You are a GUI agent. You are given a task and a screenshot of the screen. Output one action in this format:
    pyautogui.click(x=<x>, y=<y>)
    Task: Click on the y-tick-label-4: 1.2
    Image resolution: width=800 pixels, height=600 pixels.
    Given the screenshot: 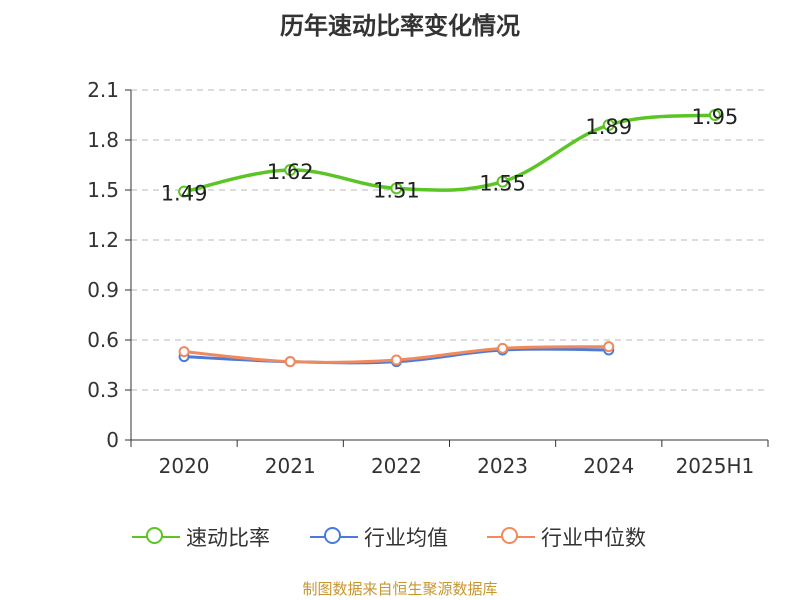 What is the action you would take?
    pyautogui.click(x=103, y=240)
    